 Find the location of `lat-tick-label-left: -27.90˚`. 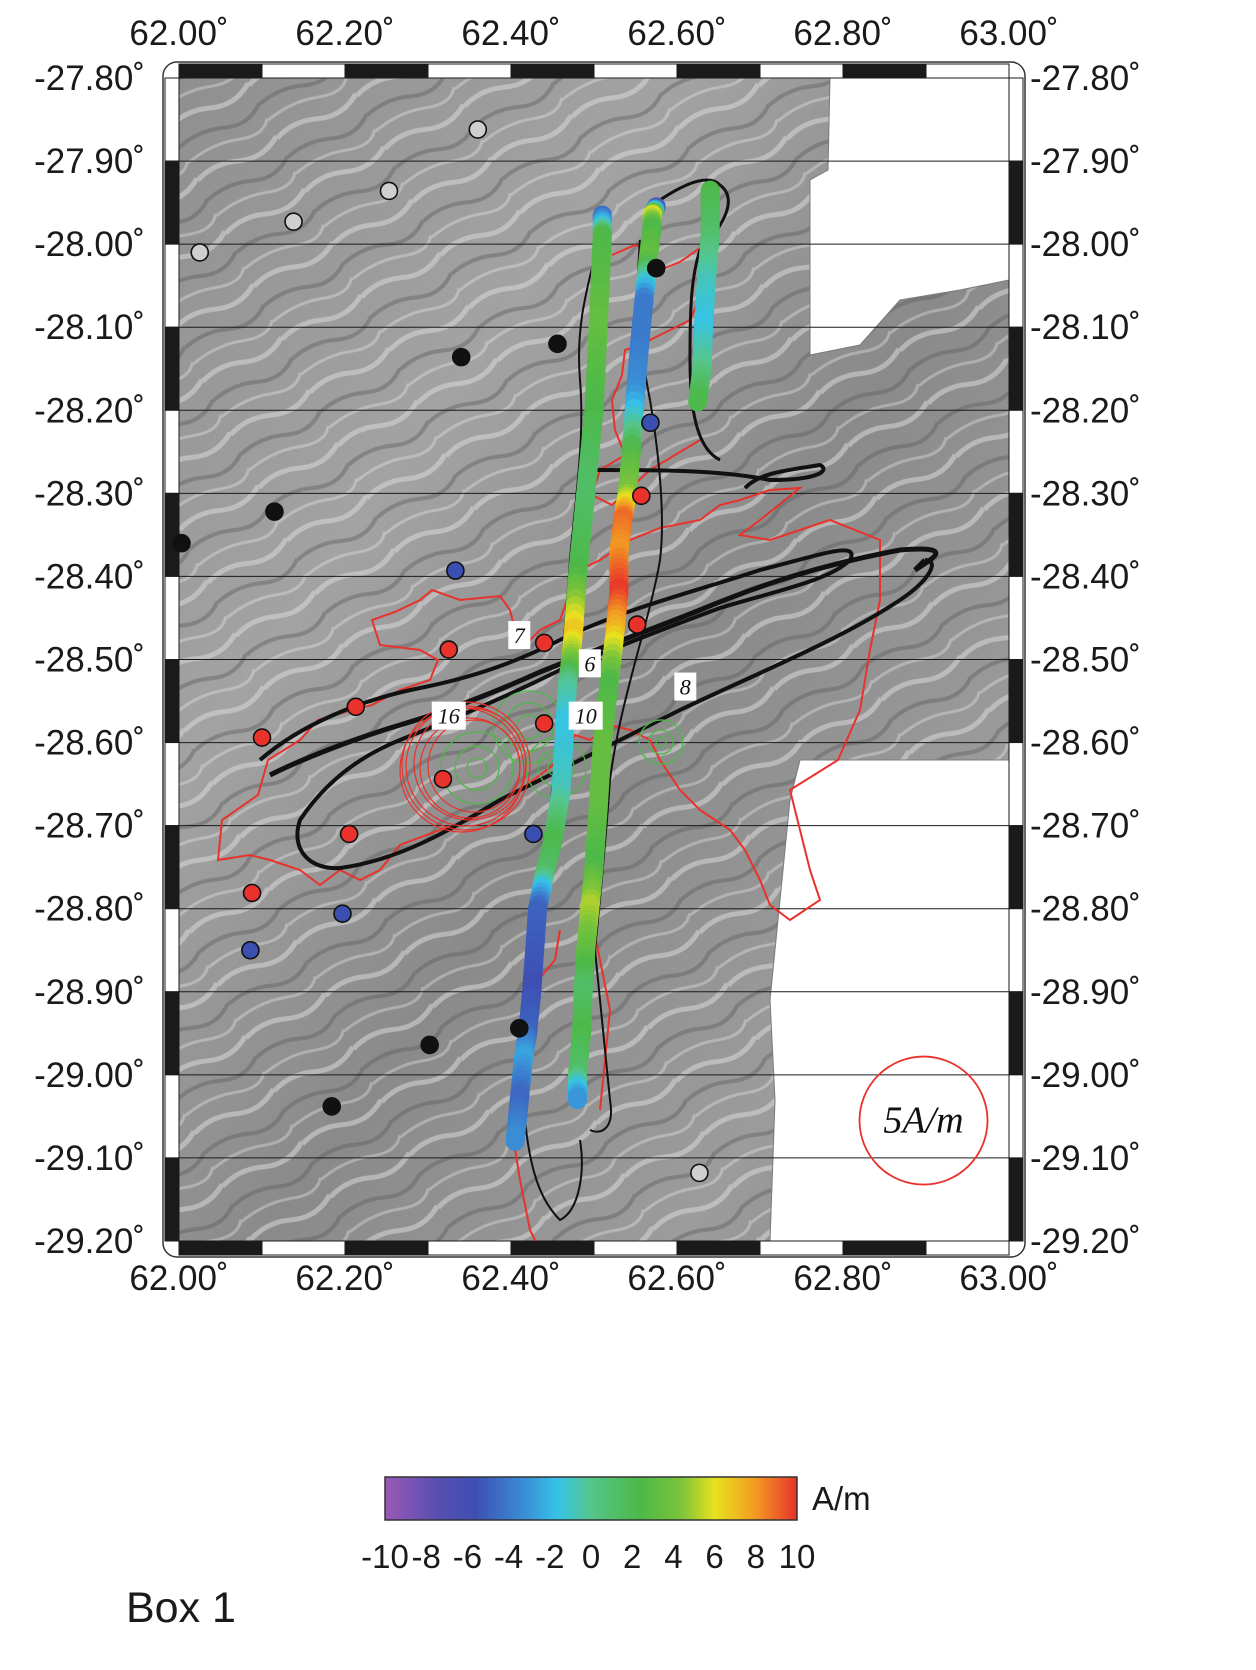

lat-tick-label-left: -27.90˚ is located at coordinates (89, 161).